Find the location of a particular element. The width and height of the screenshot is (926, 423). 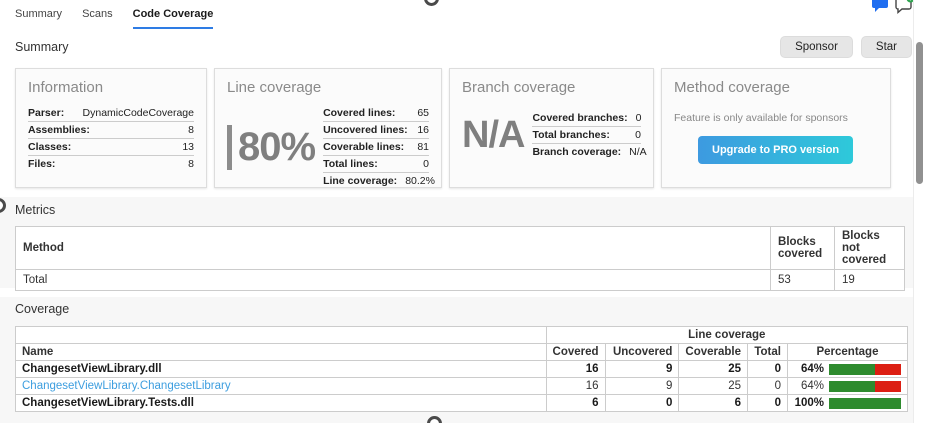

info-row-parser: Parser: DynamicCodeCoverage is located at coordinates (111, 113).